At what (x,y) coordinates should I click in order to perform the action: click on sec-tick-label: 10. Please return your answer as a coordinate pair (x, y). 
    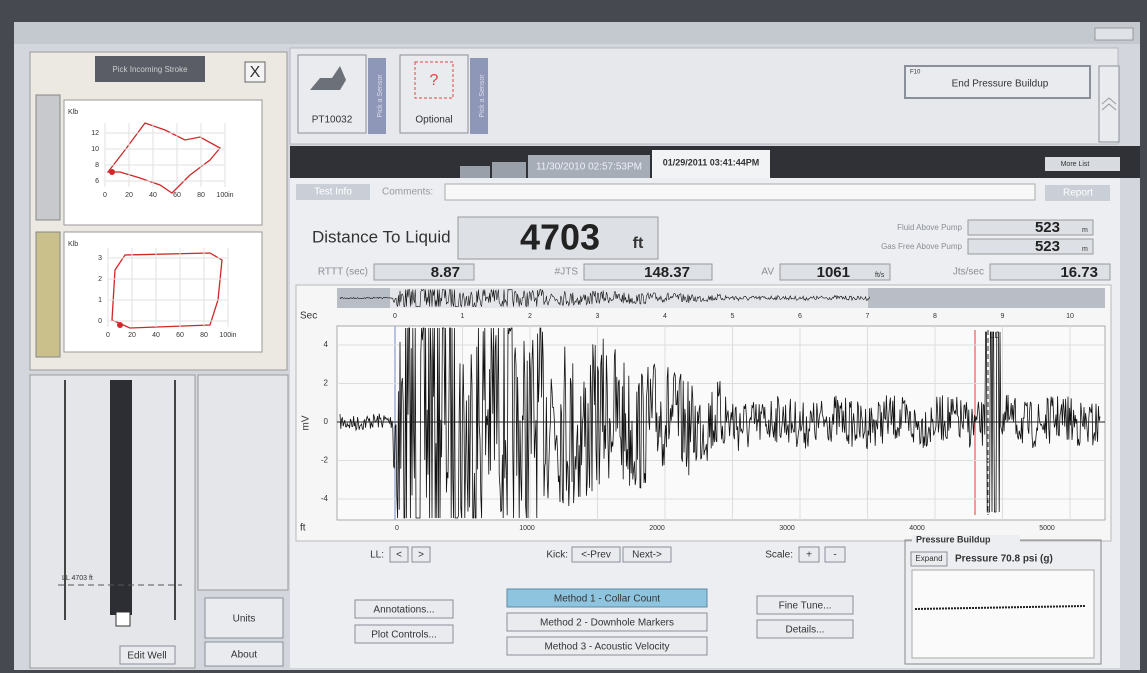
    Looking at the image, I should click on (1070, 316).